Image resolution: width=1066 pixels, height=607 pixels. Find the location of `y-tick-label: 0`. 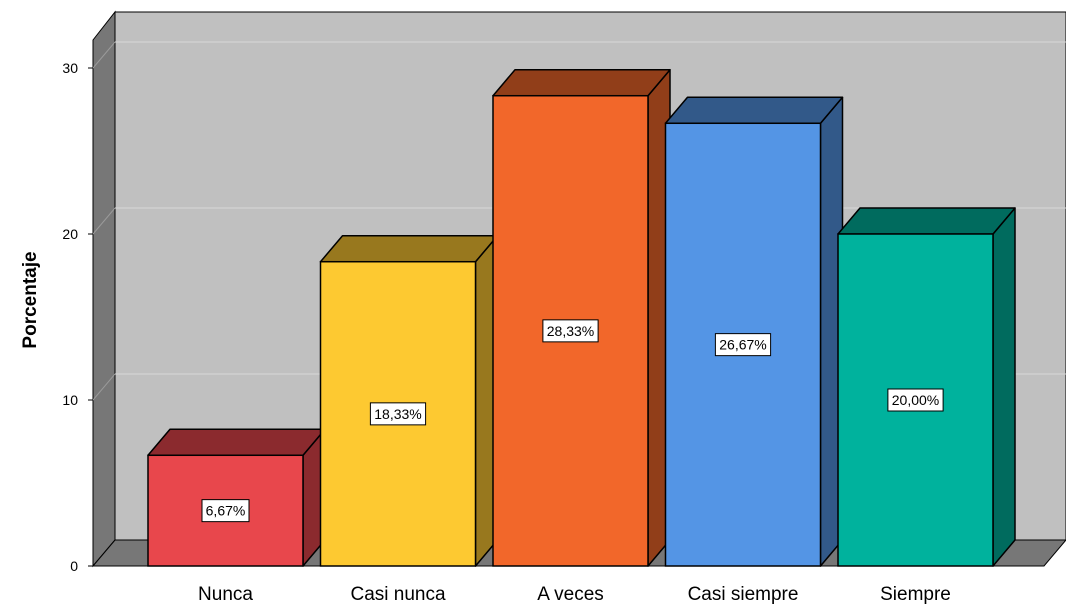

y-tick-label: 0 is located at coordinates (74, 566).